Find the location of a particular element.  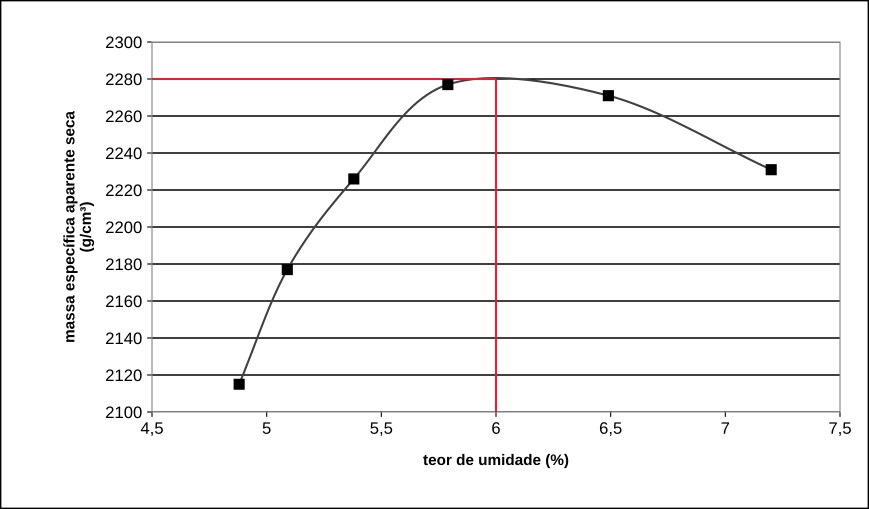

y-axis-title: massa específica aparente seca (g/cm³) is located at coordinates (78, 226).